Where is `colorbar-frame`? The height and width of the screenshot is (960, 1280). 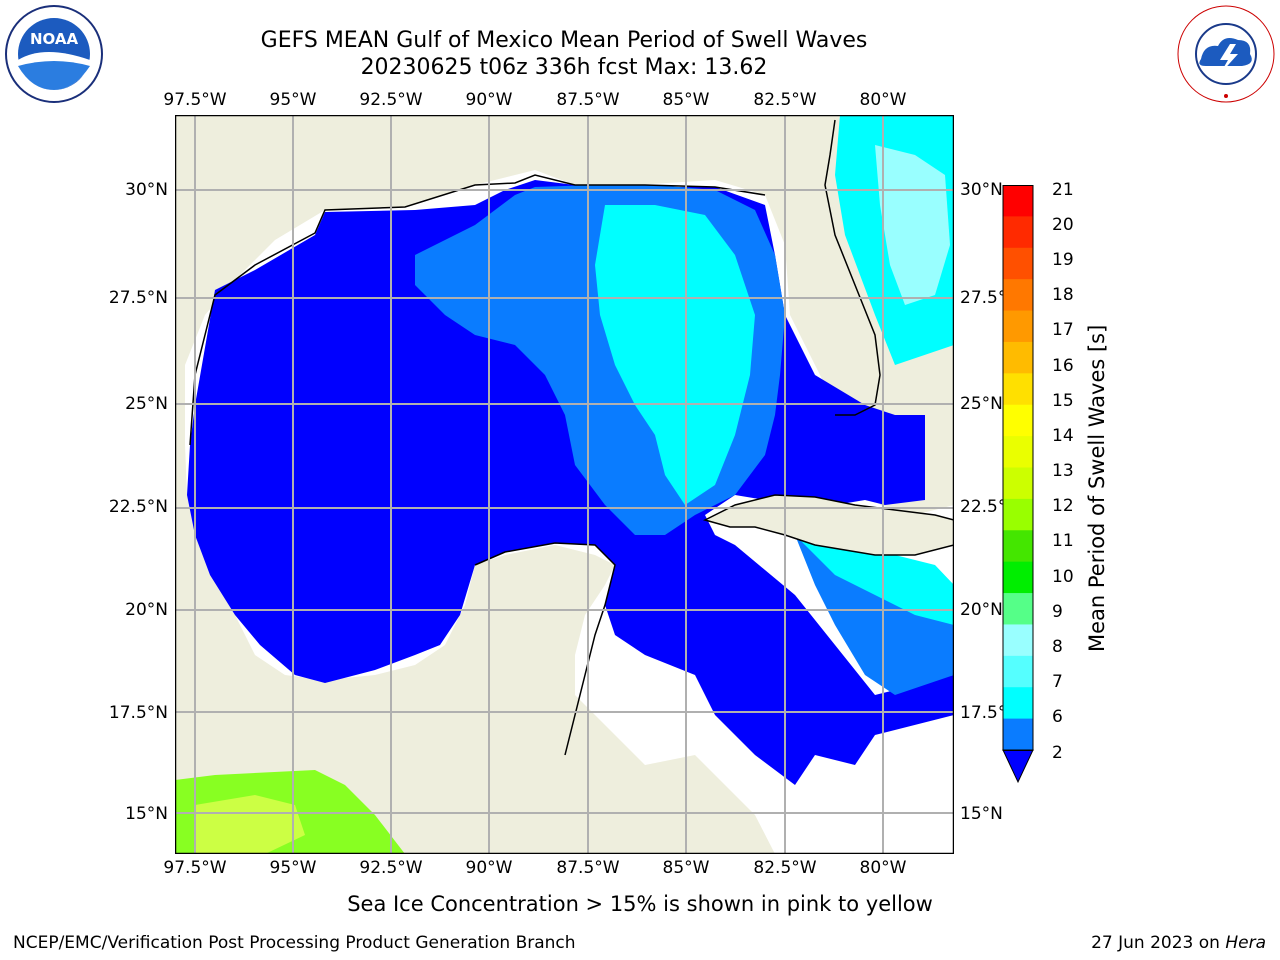
colorbar-frame is located at coordinates (1018, 468).